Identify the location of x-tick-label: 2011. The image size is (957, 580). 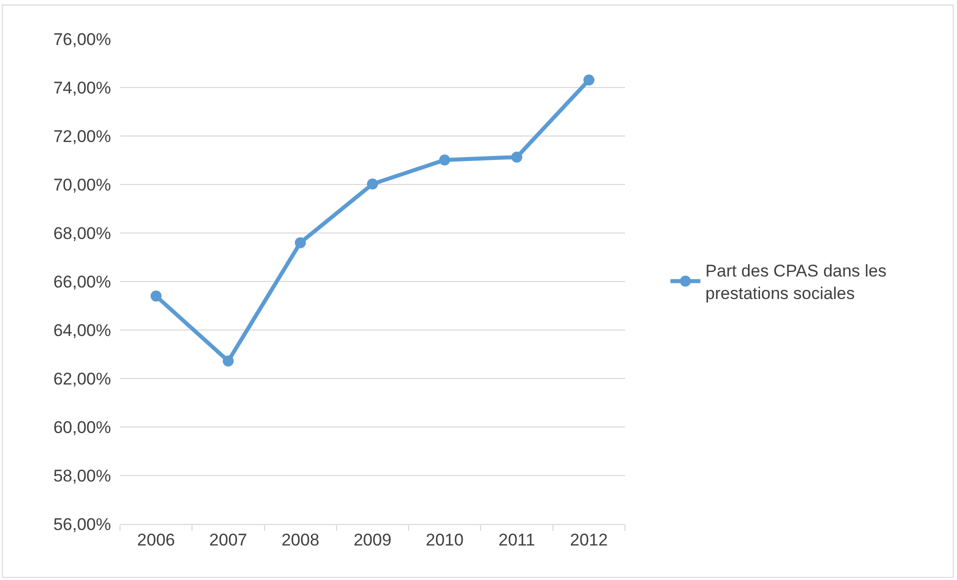
(517, 540).